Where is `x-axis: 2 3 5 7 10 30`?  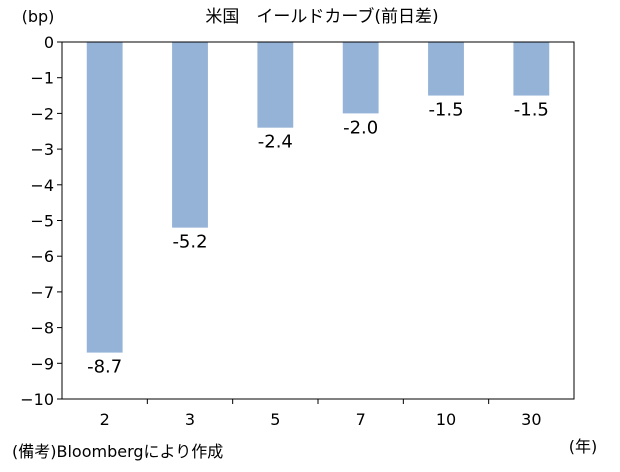 x-axis: 2 3 5 7 10 30 is located at coordinates (321, 414).